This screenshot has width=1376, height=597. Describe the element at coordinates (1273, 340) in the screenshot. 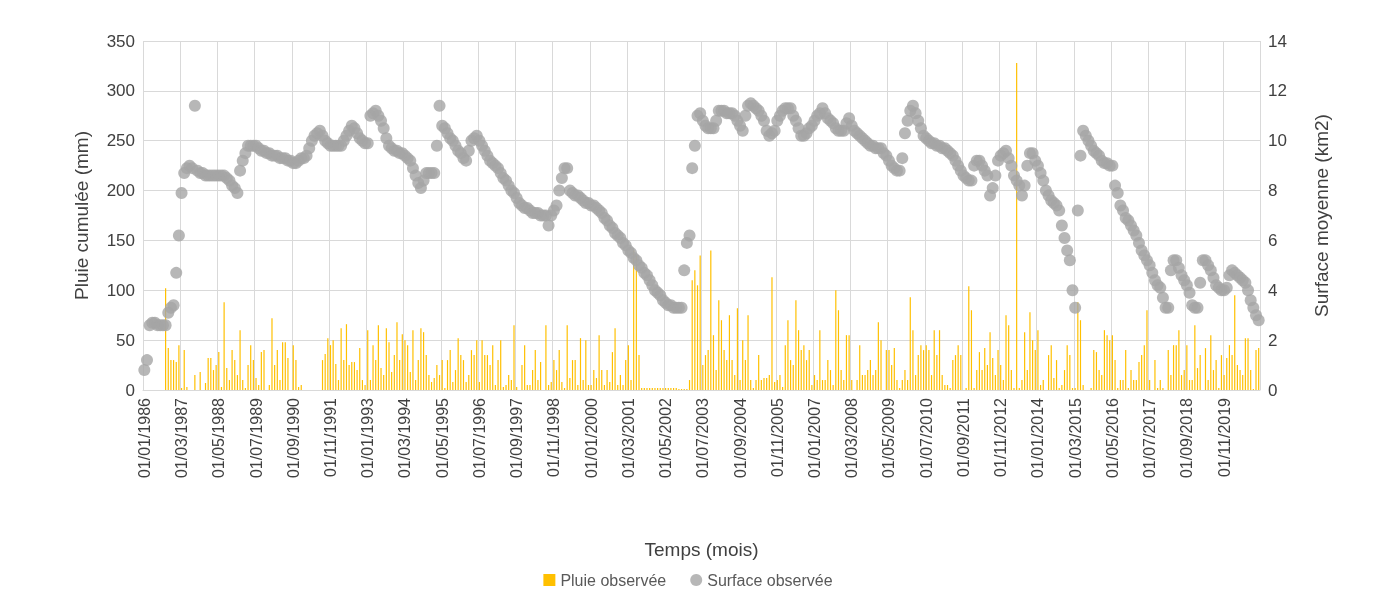

I see `y2-tick-label: 2` at that location.